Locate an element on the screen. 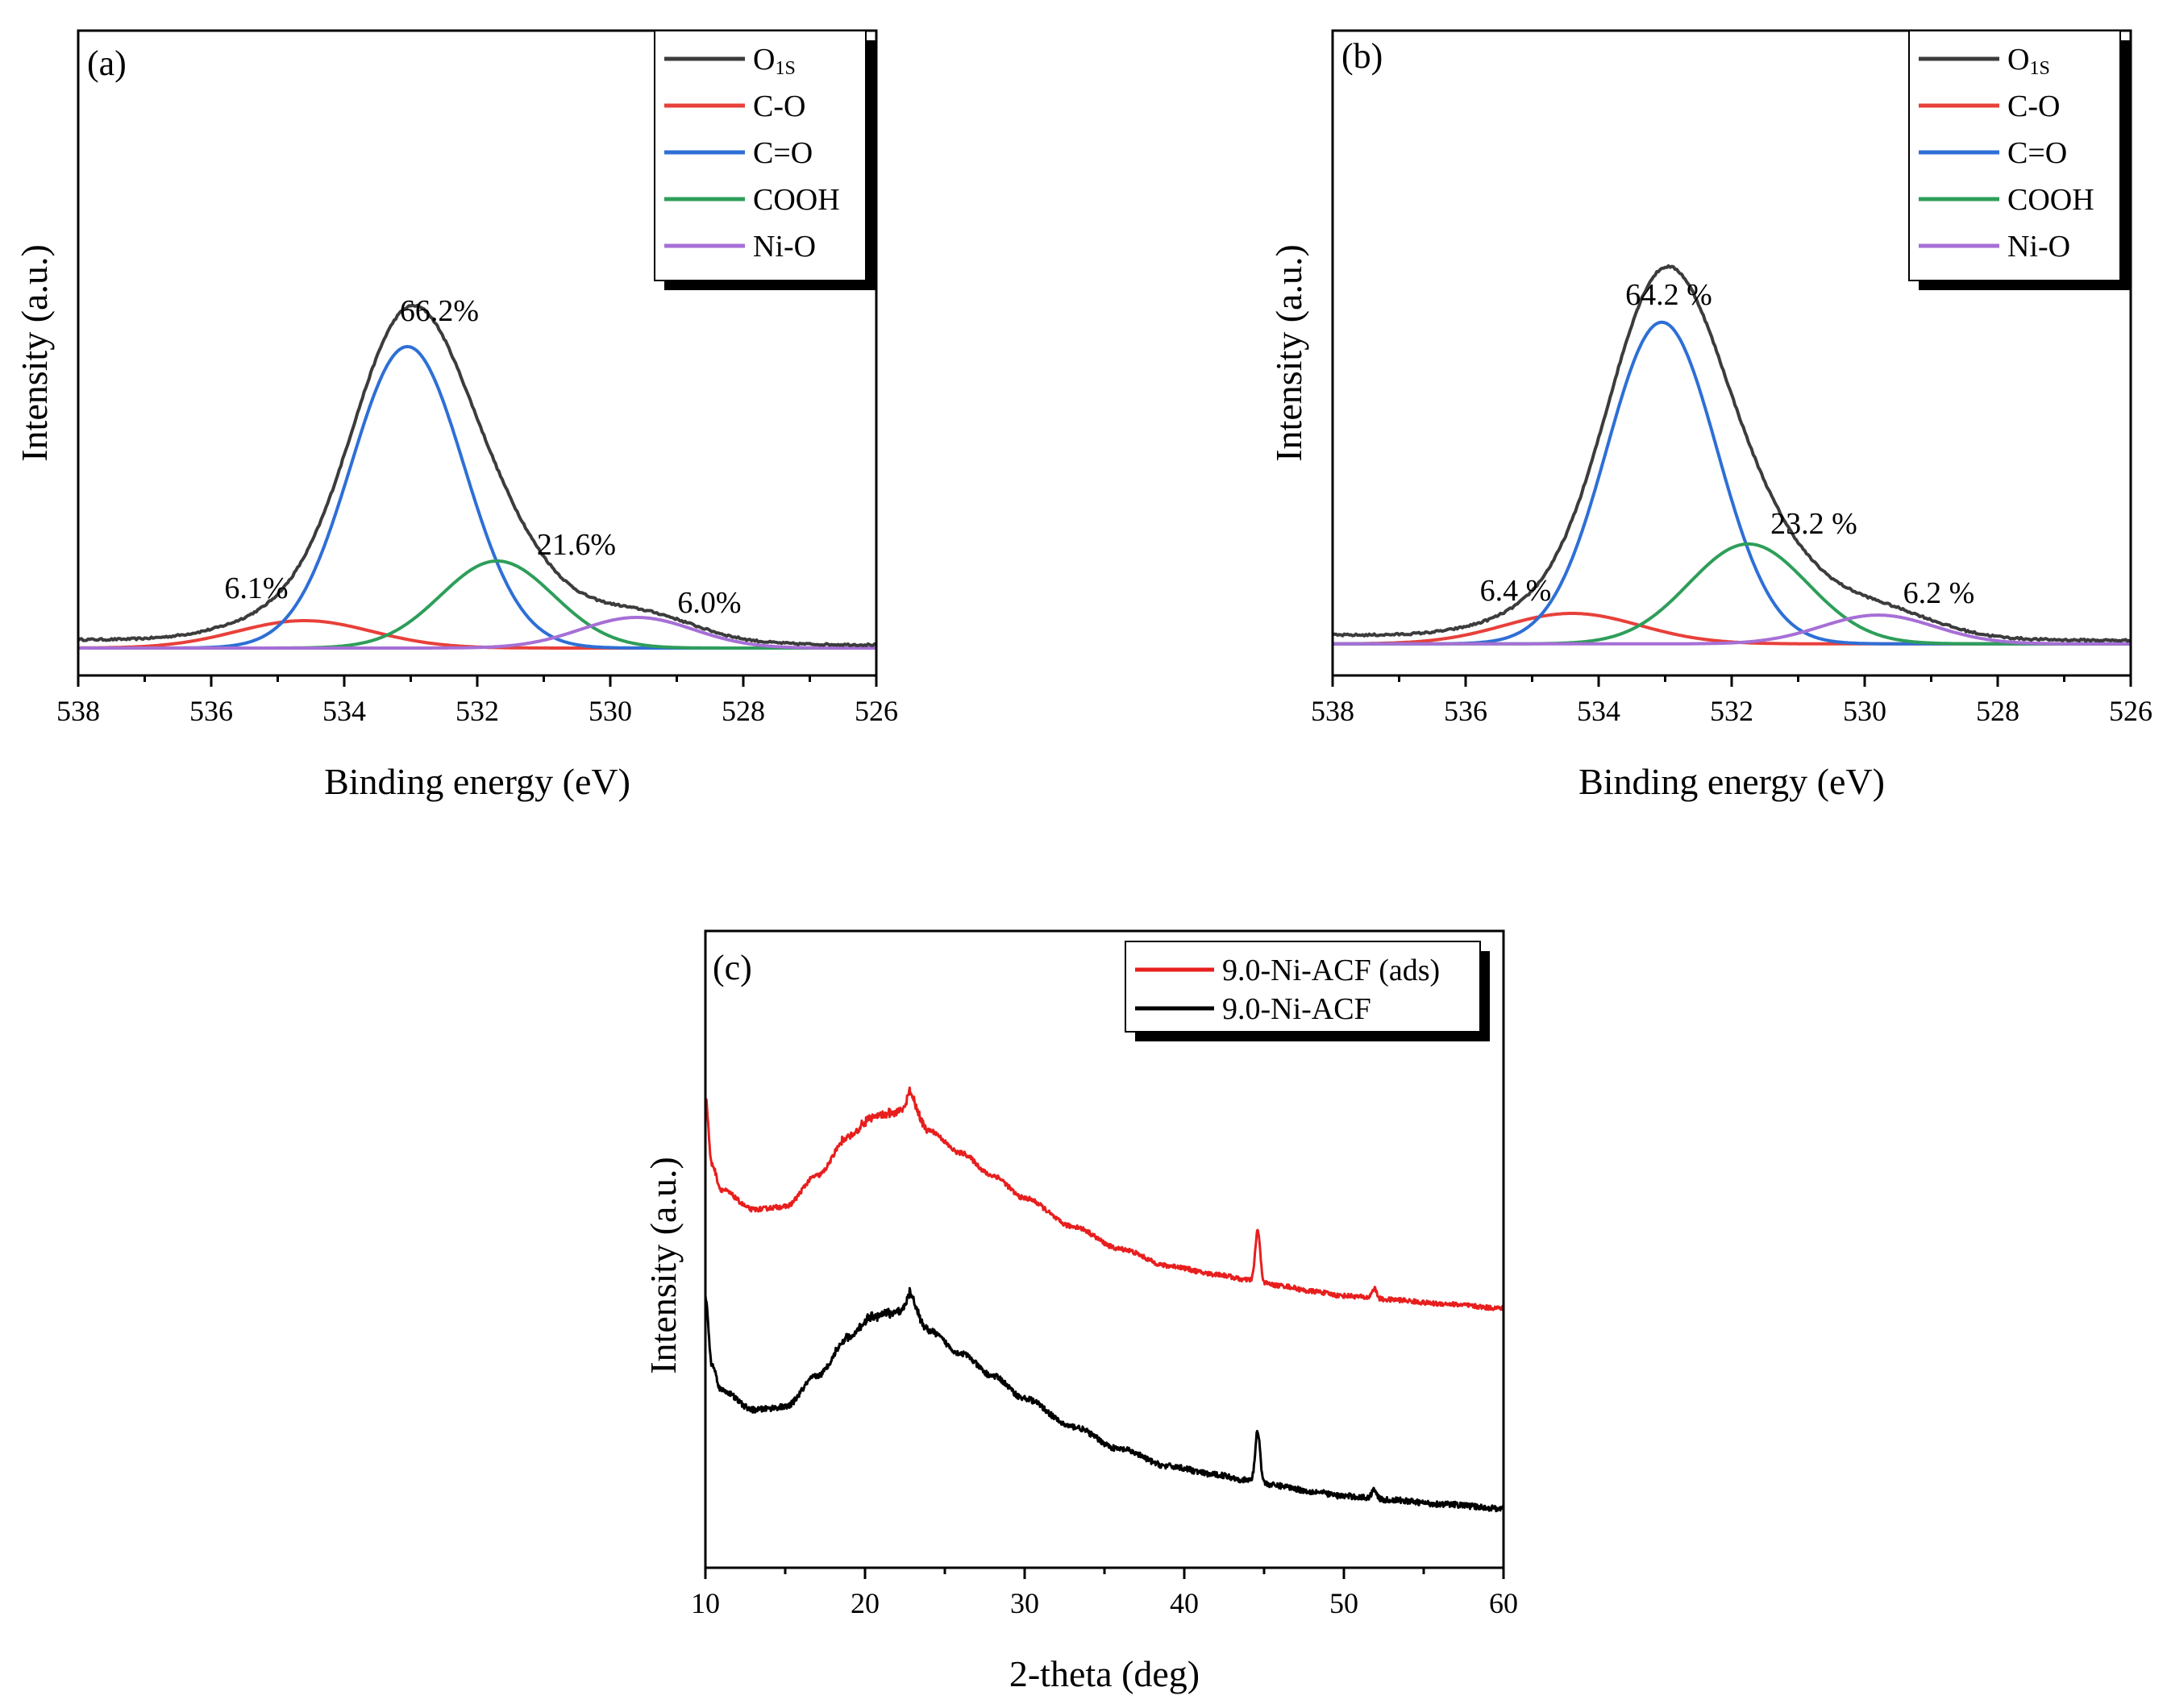 The image size is (2167, 1708). panel-c-legend-label-ads: 9.0-Ni-ACF (ads) is located at coordinates (1331, 971).